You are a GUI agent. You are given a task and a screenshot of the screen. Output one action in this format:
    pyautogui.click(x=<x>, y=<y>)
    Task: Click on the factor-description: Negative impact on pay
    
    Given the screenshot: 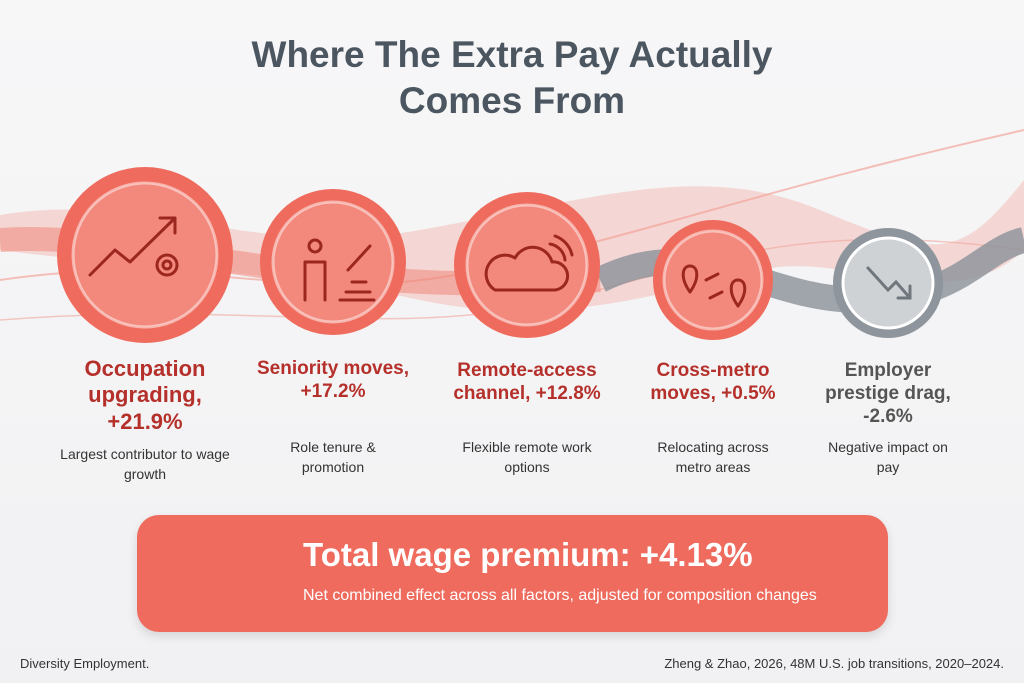 What is the action you would take?
    pyautogui.click(x=888, y=457)
    